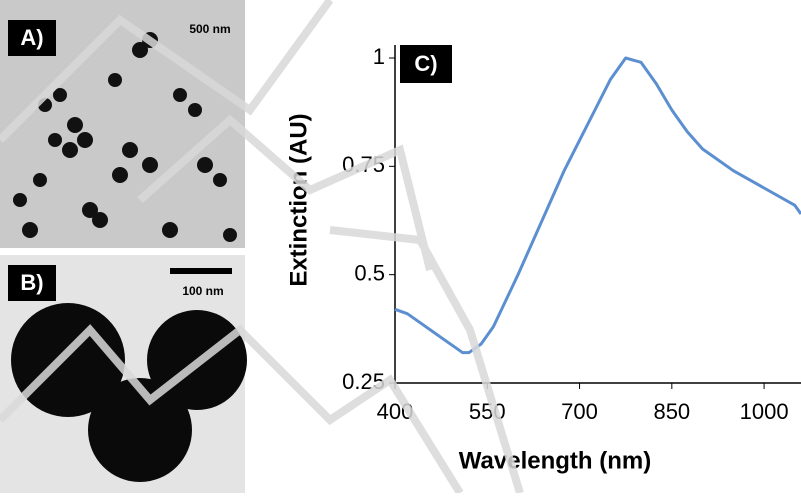 The image size is (801, 498). What do you see at coordinates (369, 272) in the screenshot?
I see `y-tick-label: 0.5` at bounding box center [369, 272].